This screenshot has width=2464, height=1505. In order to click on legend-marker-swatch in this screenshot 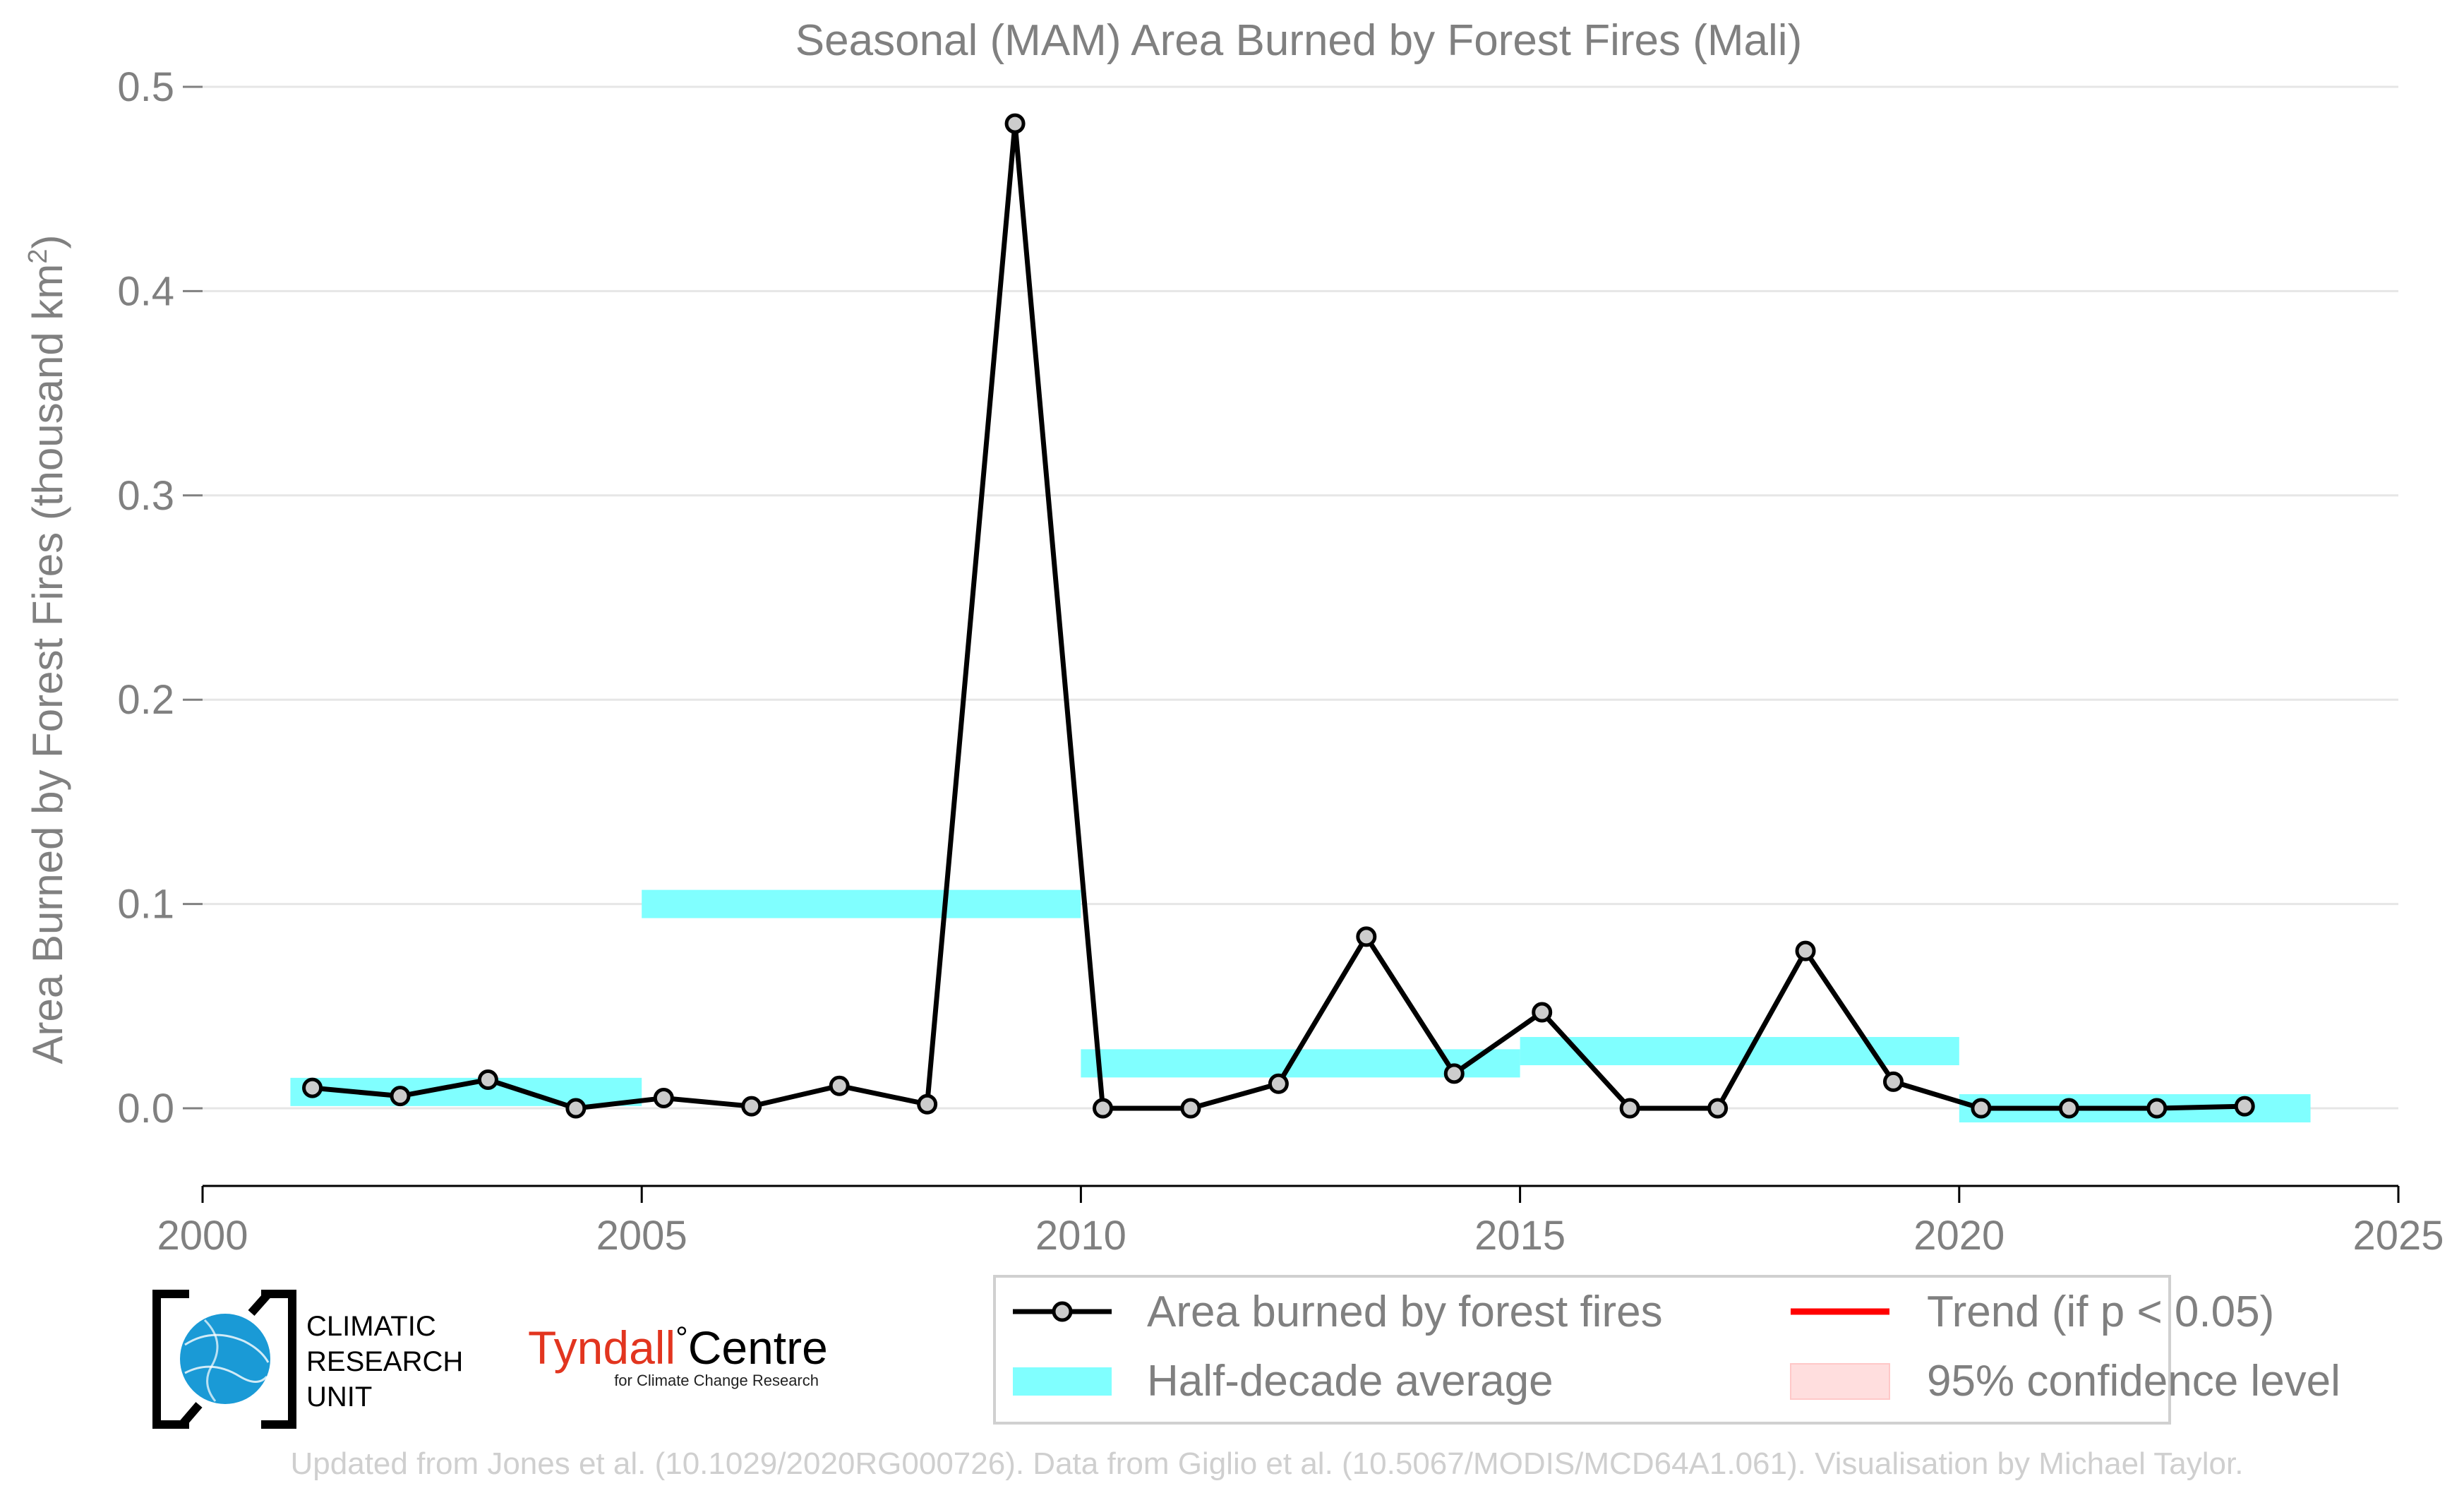, I will do `click(1062, 1311)`.